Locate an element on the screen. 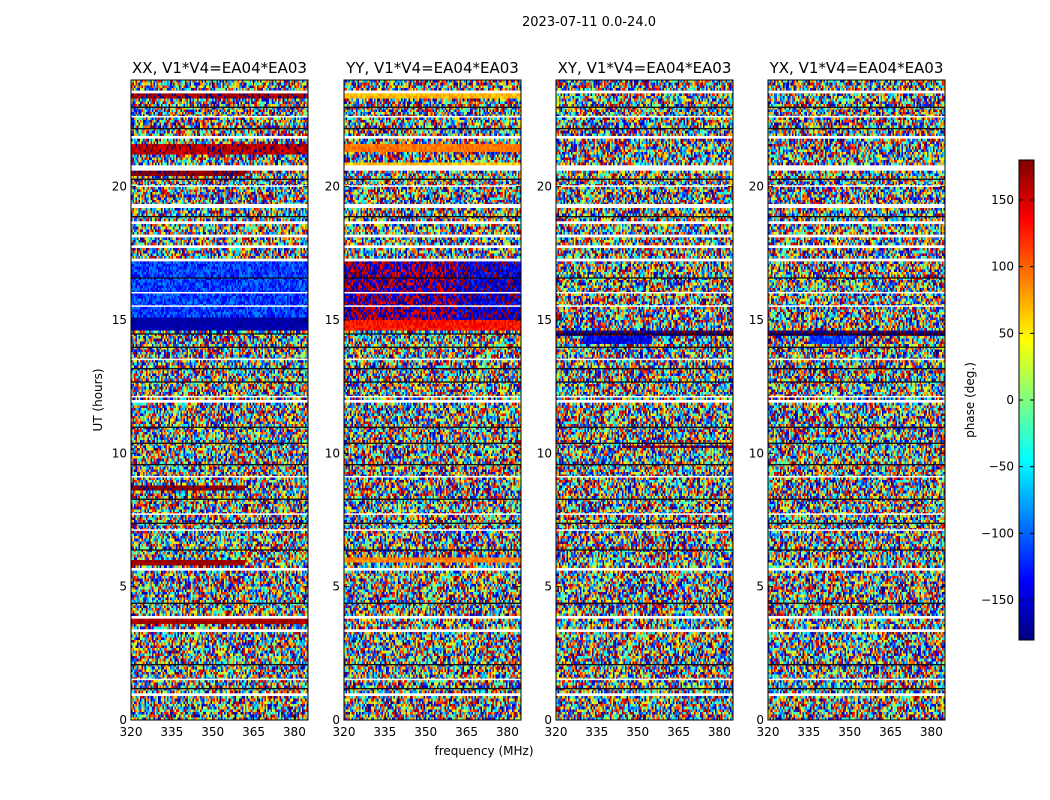 This screenshot has width=1050, height=800. x-axis-label: frequency (MHz) is located at coordinates (483, 751).